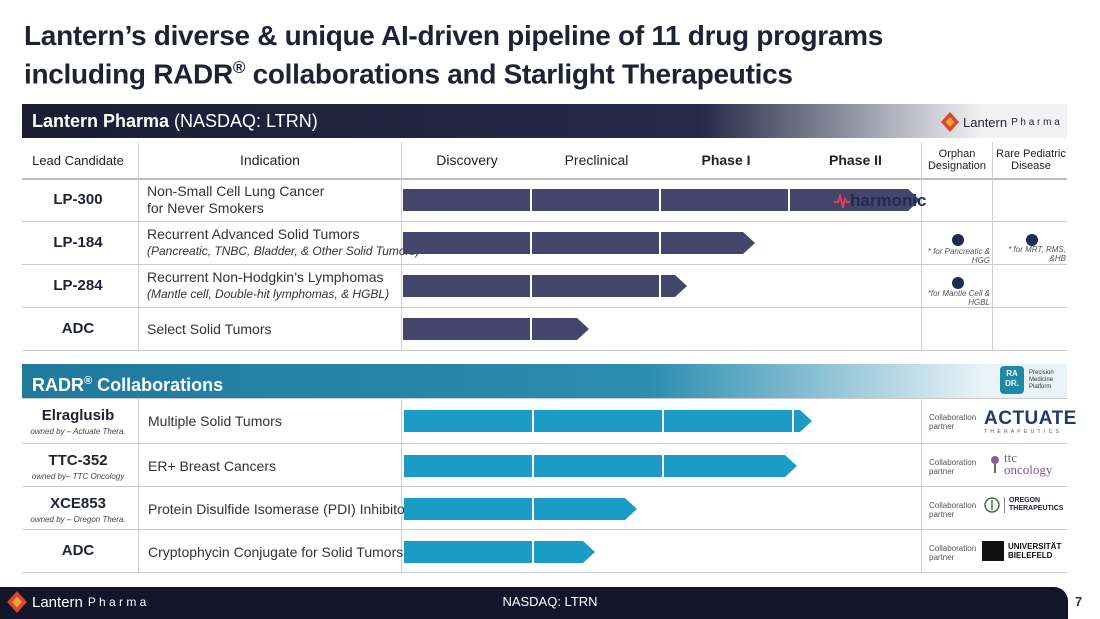 The height and width of the screenshot is (619, 1100). I want to click on radr-row-indication: ER+ Breast Cancers, so click(212, 466).